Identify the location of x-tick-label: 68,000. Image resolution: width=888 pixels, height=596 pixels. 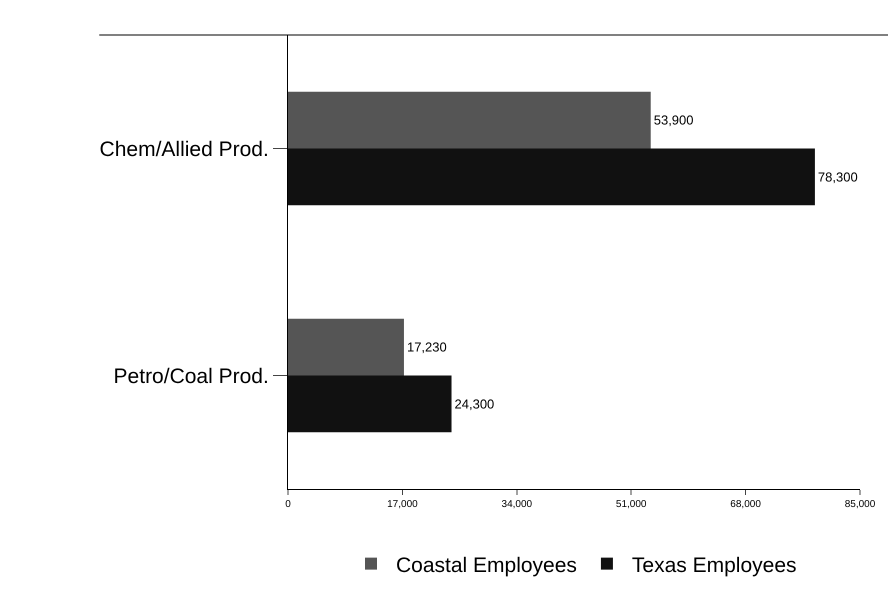
(746, 504).